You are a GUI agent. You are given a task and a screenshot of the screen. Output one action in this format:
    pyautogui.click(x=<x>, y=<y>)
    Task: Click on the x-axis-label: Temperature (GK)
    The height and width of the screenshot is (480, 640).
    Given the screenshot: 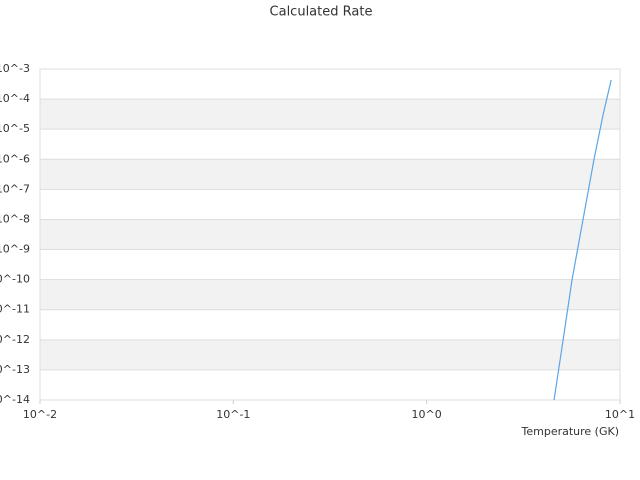 What is the action you would take?
    pyautogui.click(x=570, y=431)
    